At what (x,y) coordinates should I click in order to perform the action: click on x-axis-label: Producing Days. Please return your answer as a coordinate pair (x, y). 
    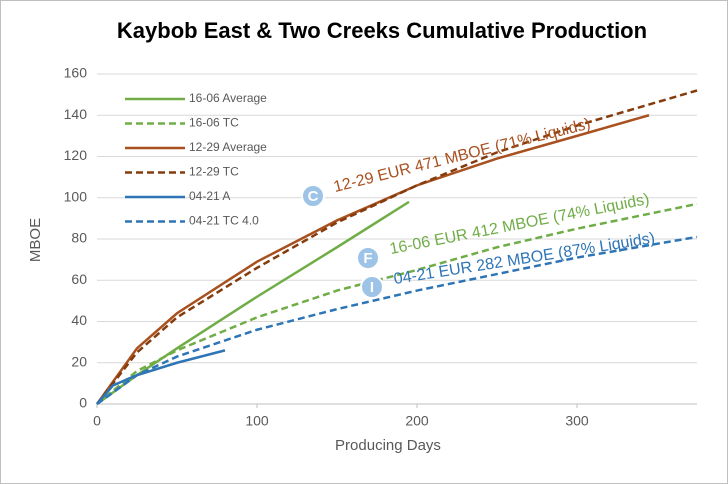
    Looking at the image, I should click on (388, 445).